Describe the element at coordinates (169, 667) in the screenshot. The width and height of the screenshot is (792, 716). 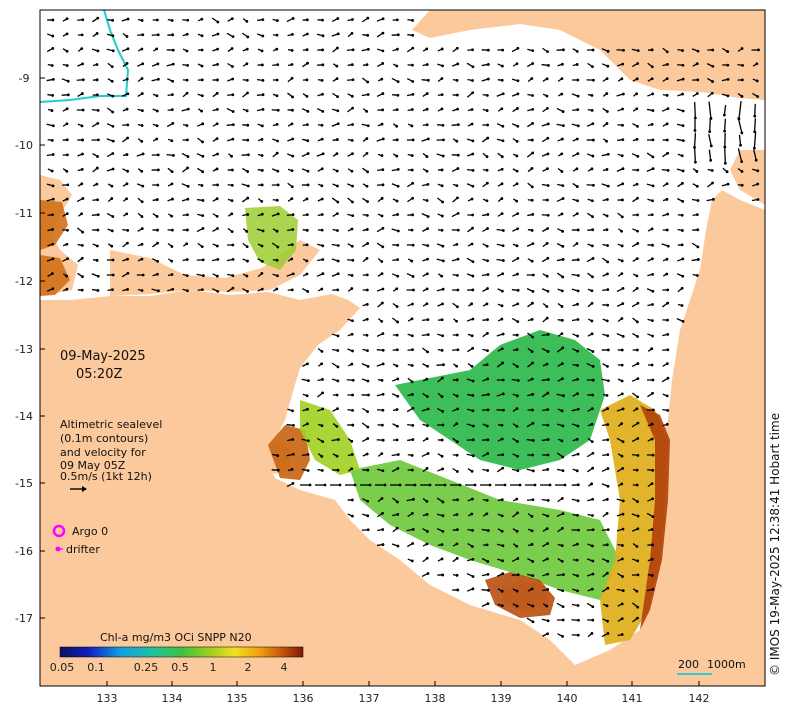
I see `colorbar-ticks: 0.05 0.1 0.25 0.5 1 2 4` at that location.